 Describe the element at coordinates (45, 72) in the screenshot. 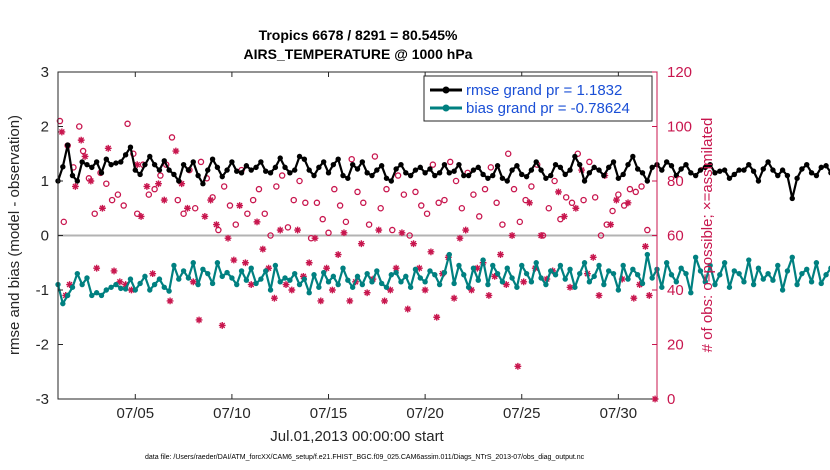

I see `y-tick-label: 3` at that location.